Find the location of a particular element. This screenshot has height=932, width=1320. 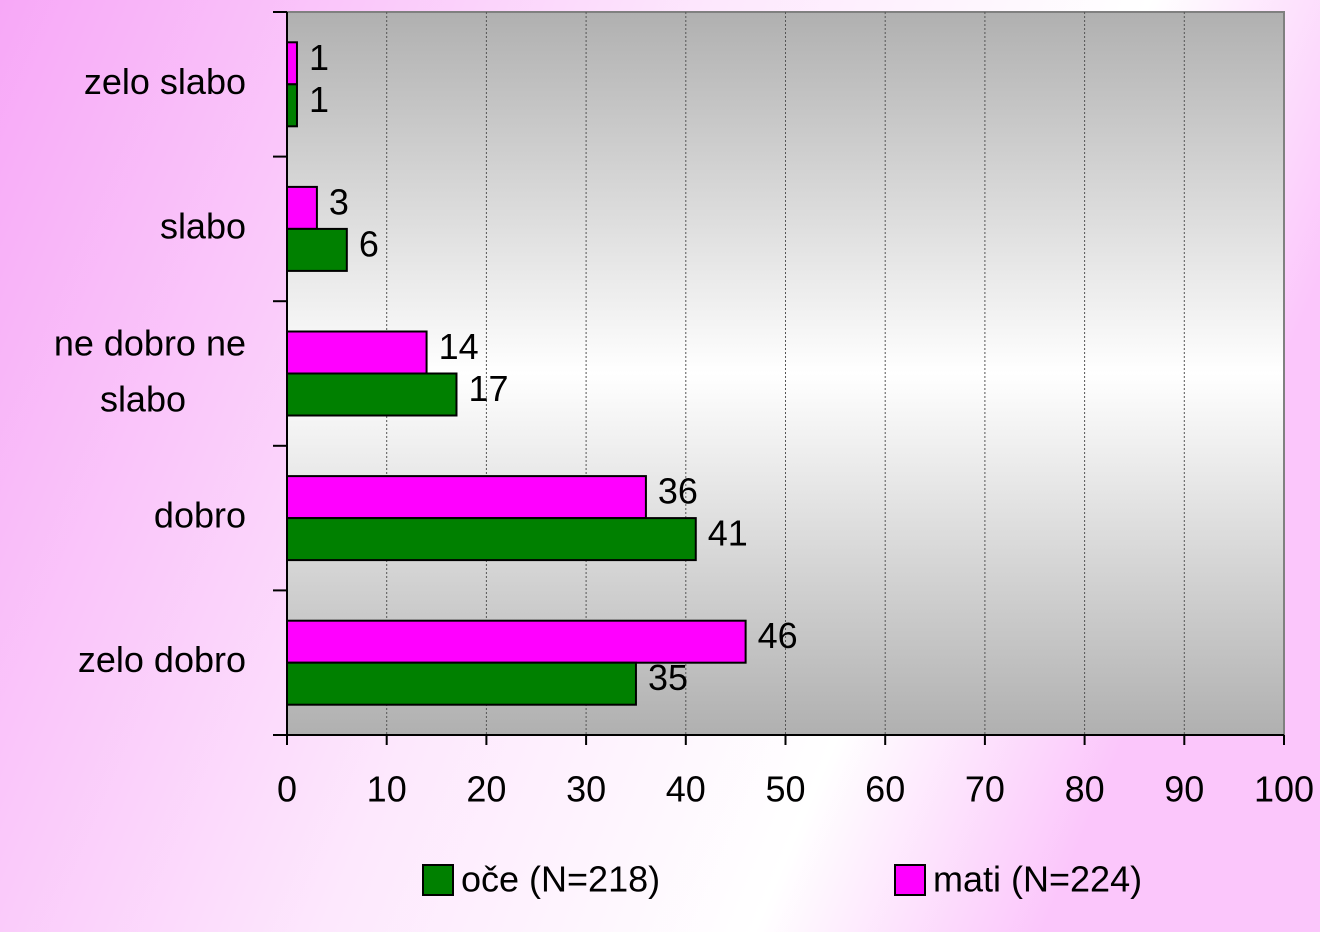

value-label: 46 is located at coordinates (778, 635).